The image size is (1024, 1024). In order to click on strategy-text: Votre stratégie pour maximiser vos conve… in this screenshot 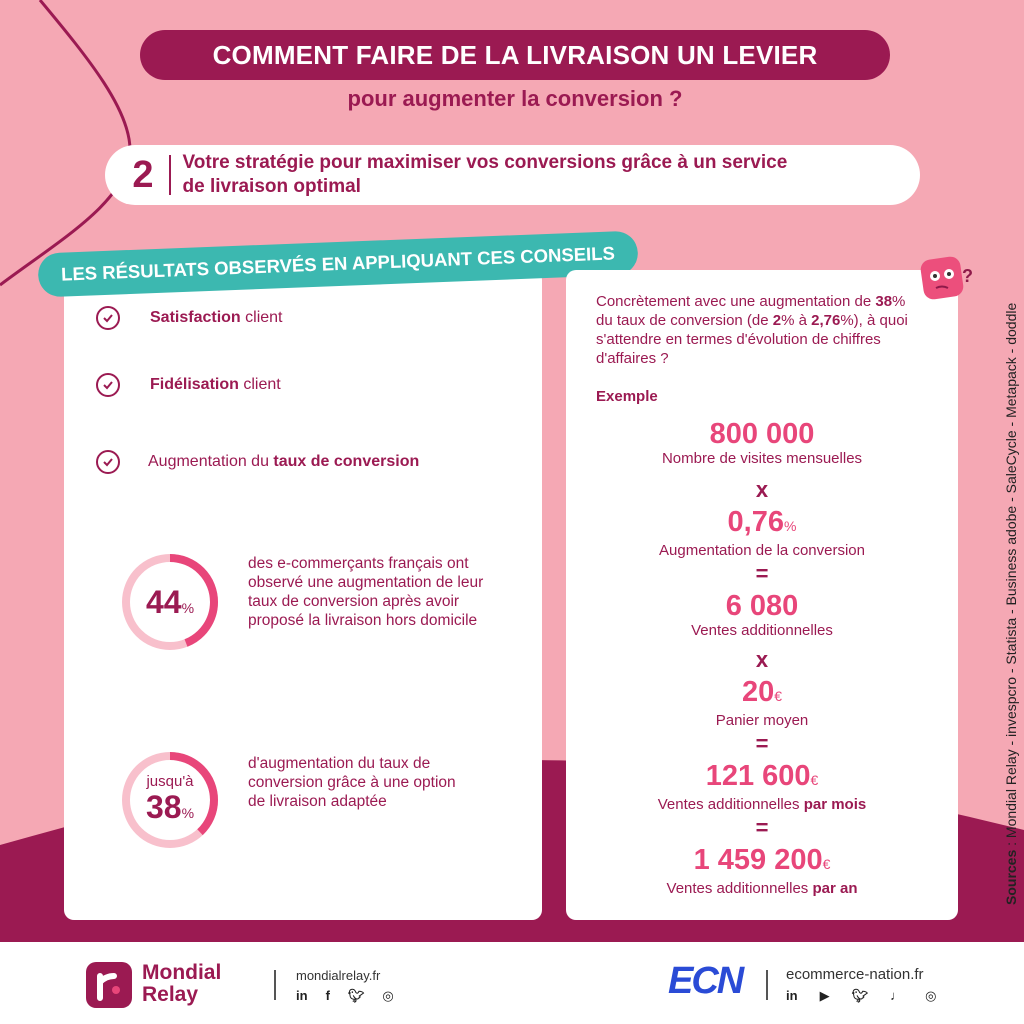, I will do `click(485, 175)`.